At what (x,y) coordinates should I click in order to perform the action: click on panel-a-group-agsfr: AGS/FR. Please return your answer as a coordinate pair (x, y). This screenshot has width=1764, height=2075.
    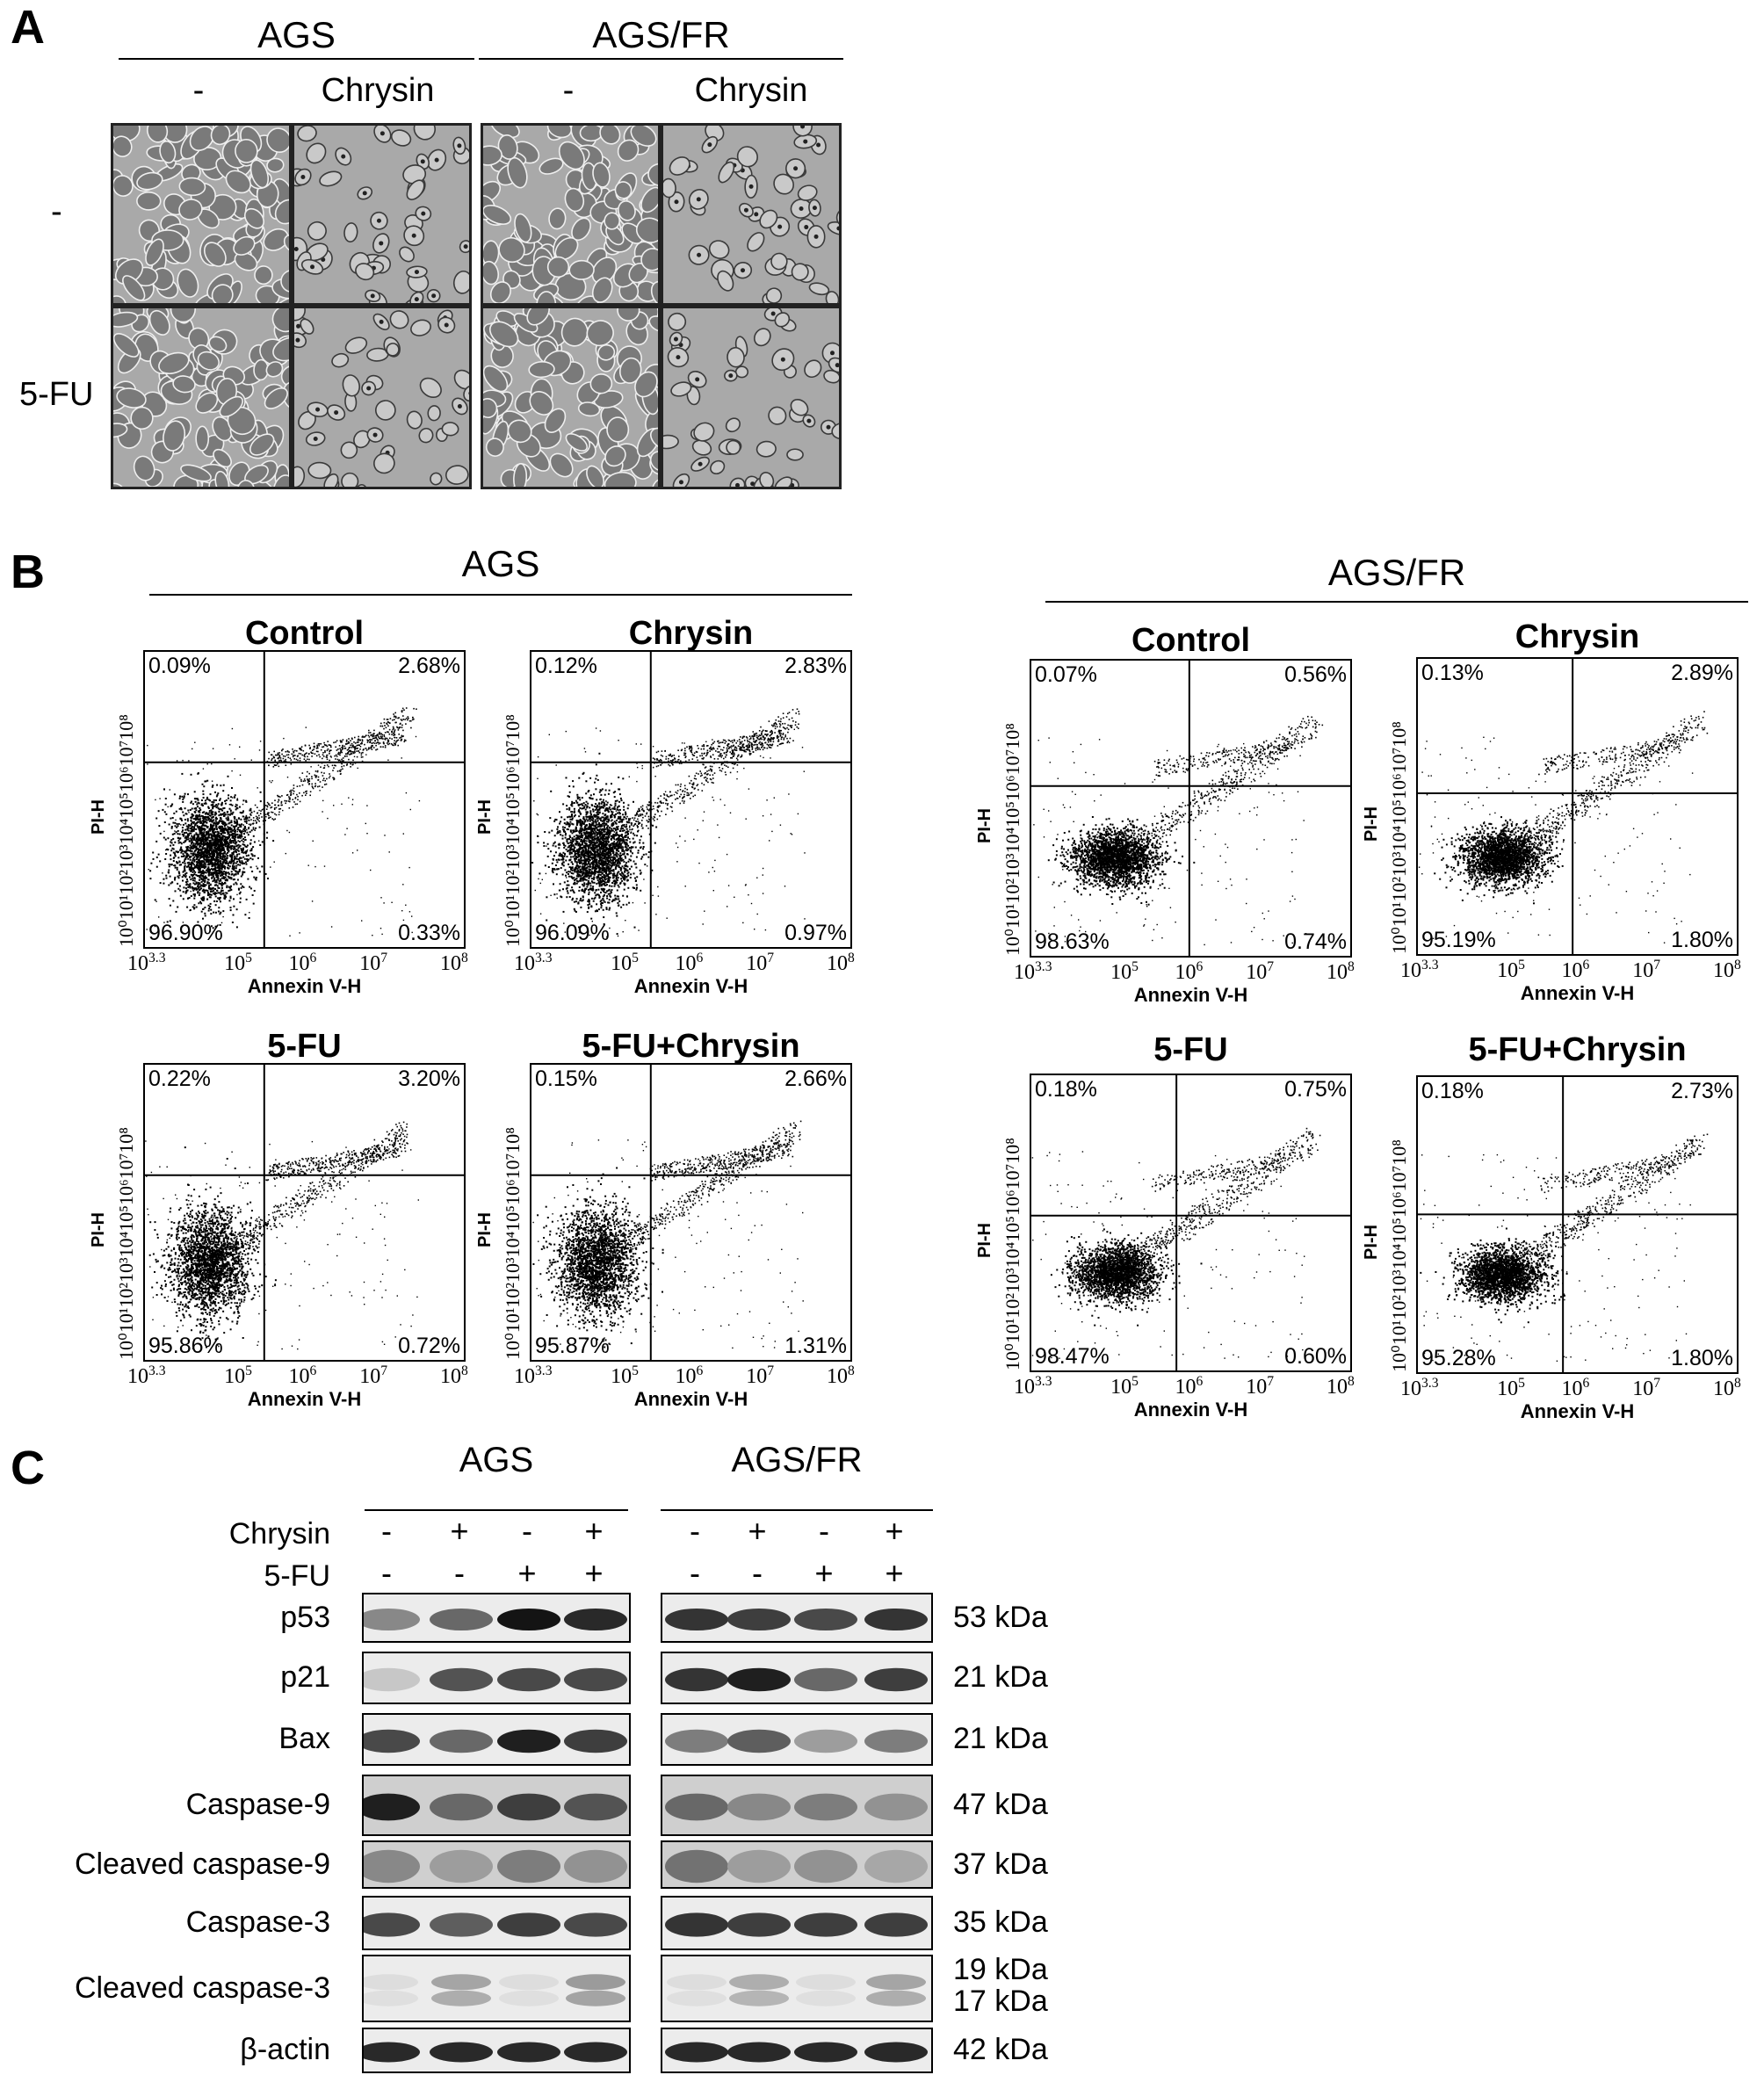
    Looking at the image, I should click on (661, 35).